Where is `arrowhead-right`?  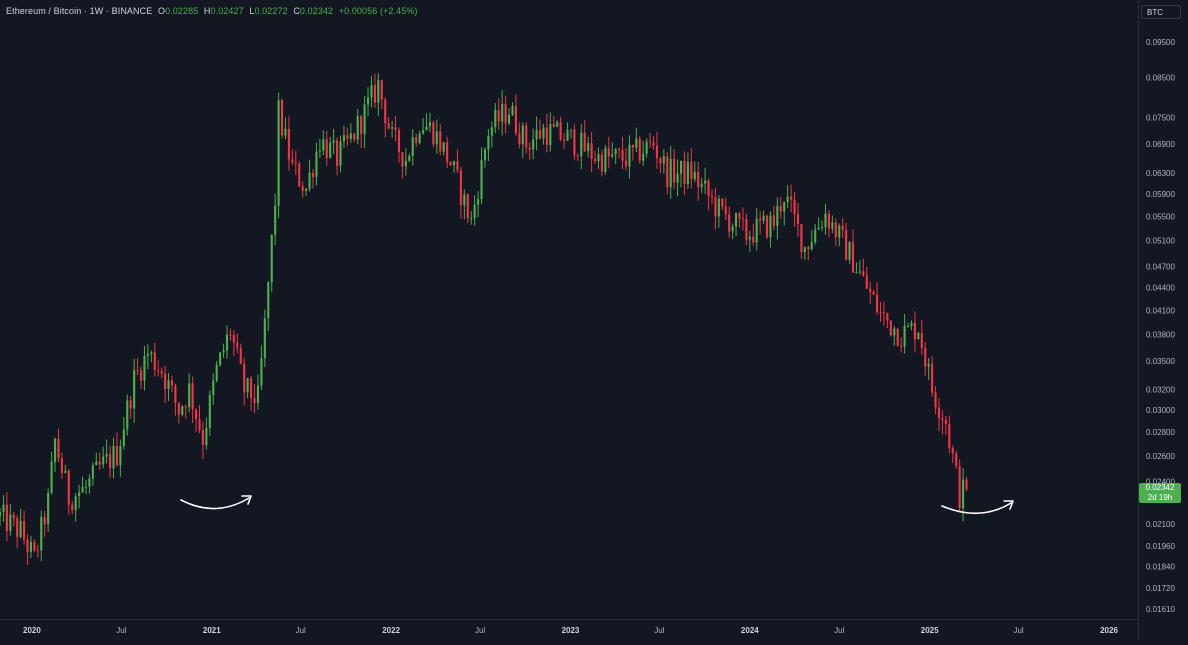
arrowhead-right is located at coordinates (1008, 505).